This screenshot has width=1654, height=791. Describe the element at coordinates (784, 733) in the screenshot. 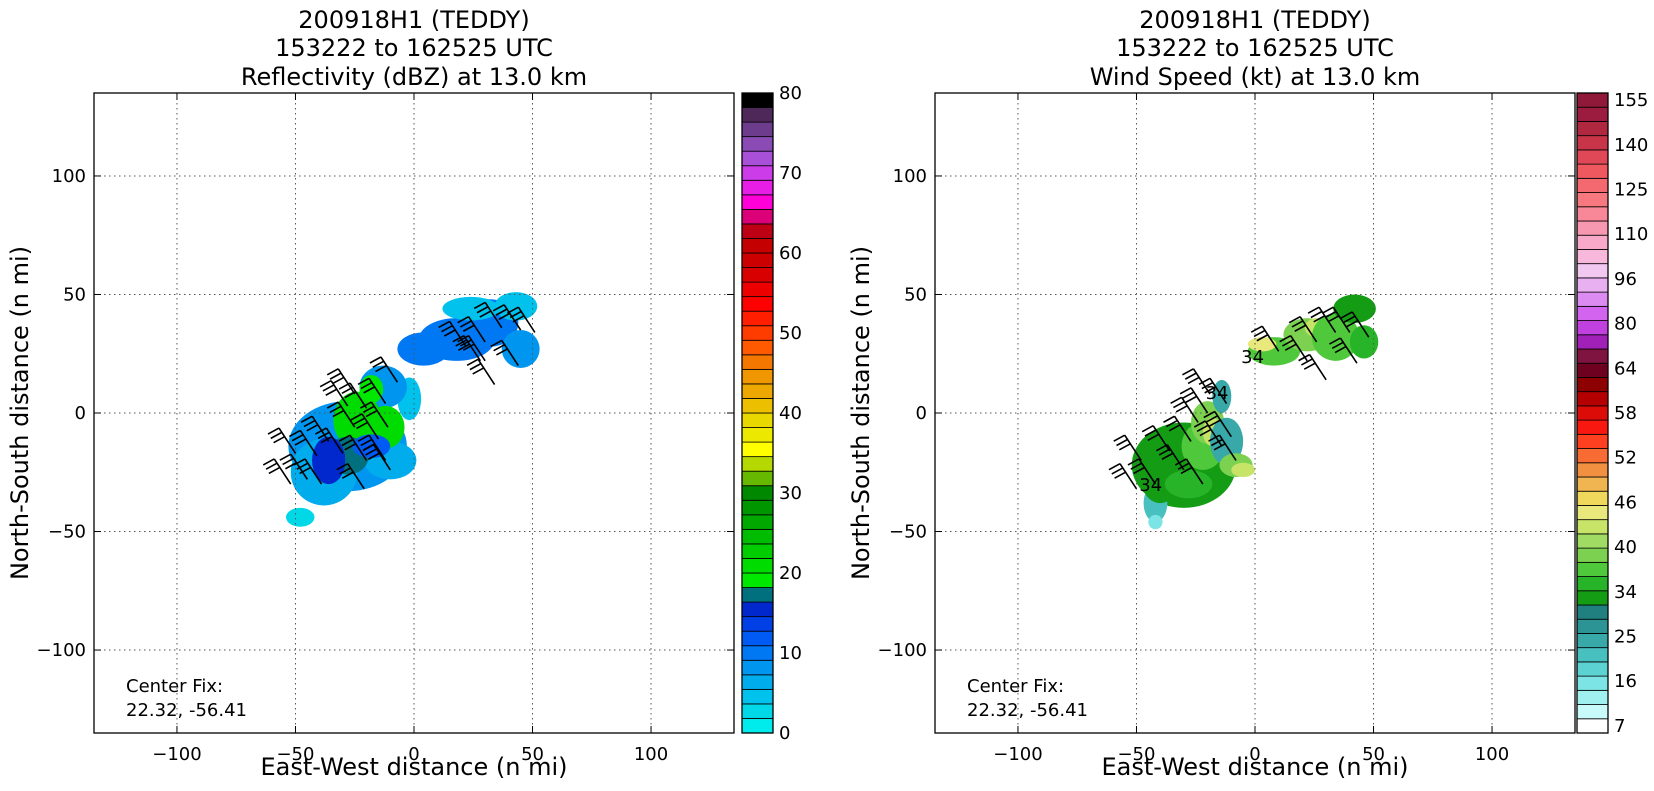

I see `colorbar-tick-label: 0` at that location.